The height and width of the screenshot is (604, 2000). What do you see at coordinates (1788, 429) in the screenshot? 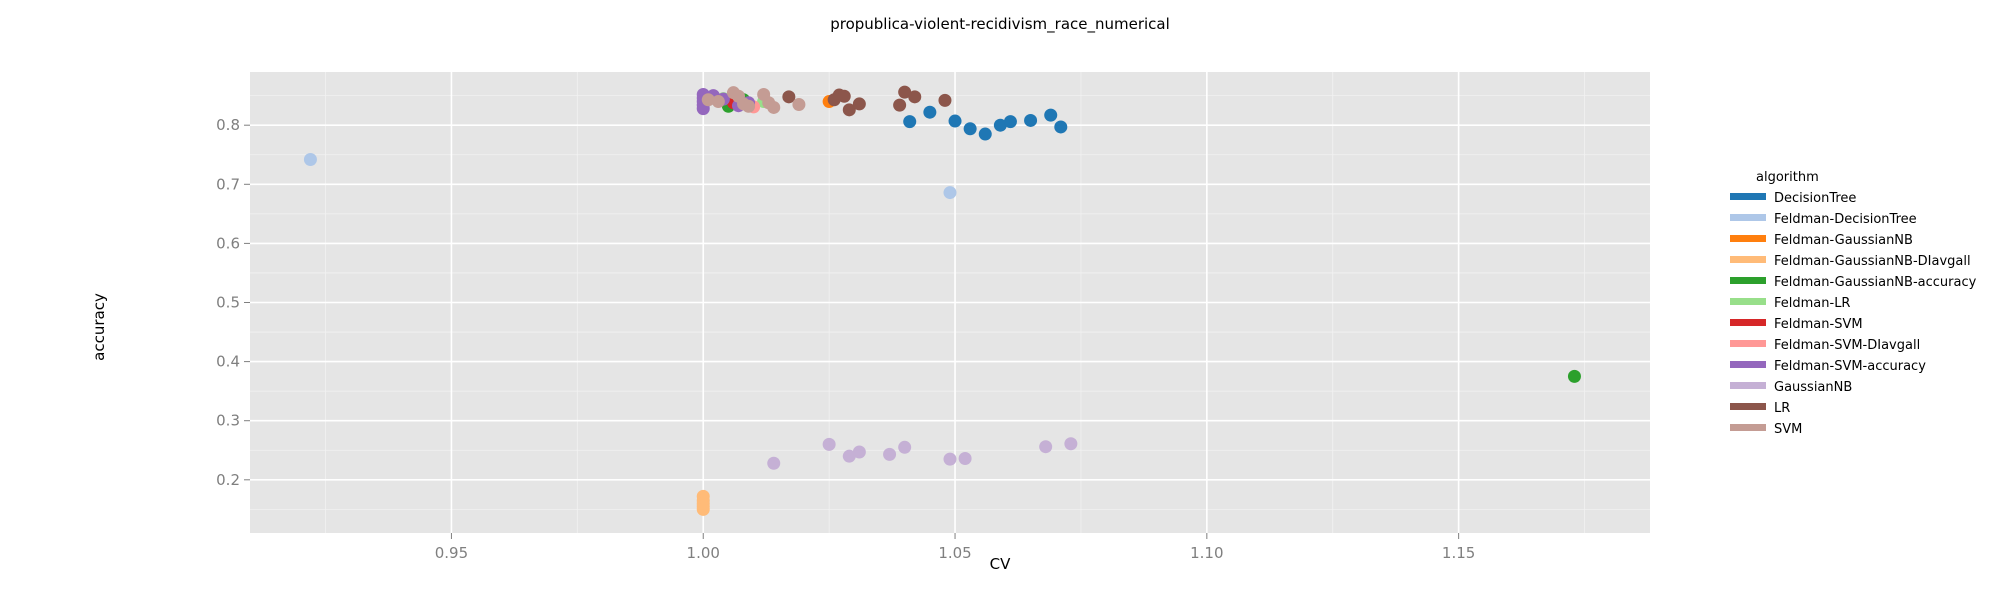
I see `legend-label: SVM` at bounding box center [1788, 429].